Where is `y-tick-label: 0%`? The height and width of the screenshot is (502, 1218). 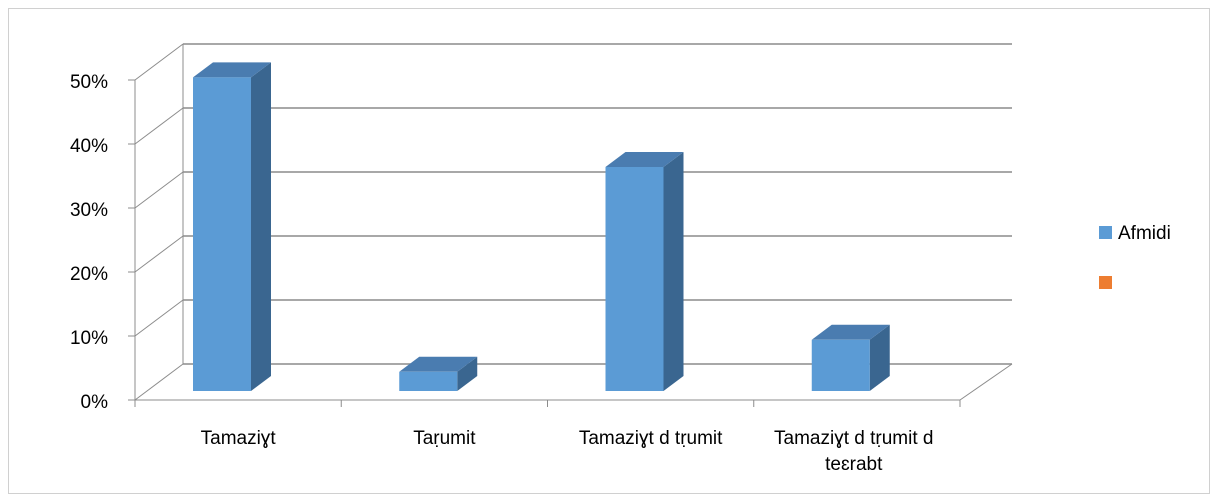 y-tick-label: 0% is located at coordinates (95, 402).